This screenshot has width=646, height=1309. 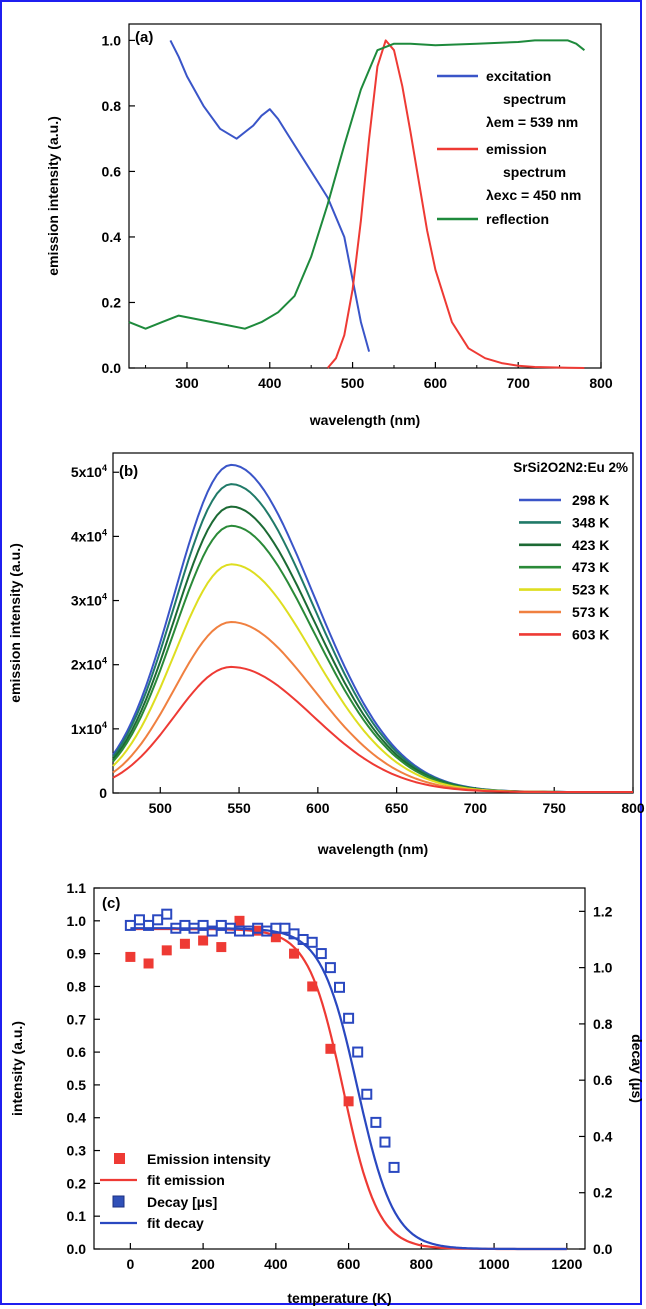 What do you see at coordinates (590, 634) in the screenshot?
I see `legend-label-603k: 603 K` at bounding box center [590, 634].